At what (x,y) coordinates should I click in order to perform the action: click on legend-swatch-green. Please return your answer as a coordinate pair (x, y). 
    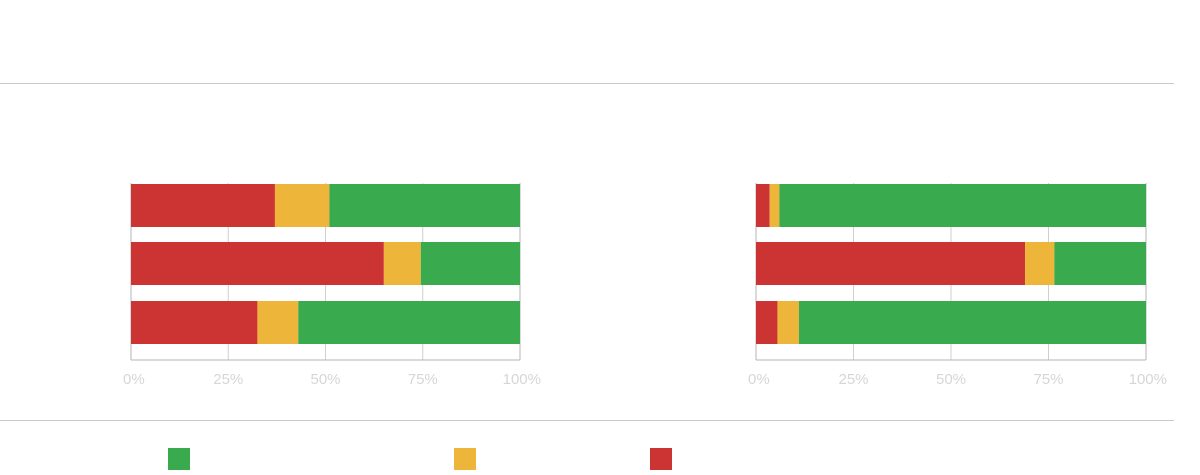
    Looking at the image, I should click on (179, 459).